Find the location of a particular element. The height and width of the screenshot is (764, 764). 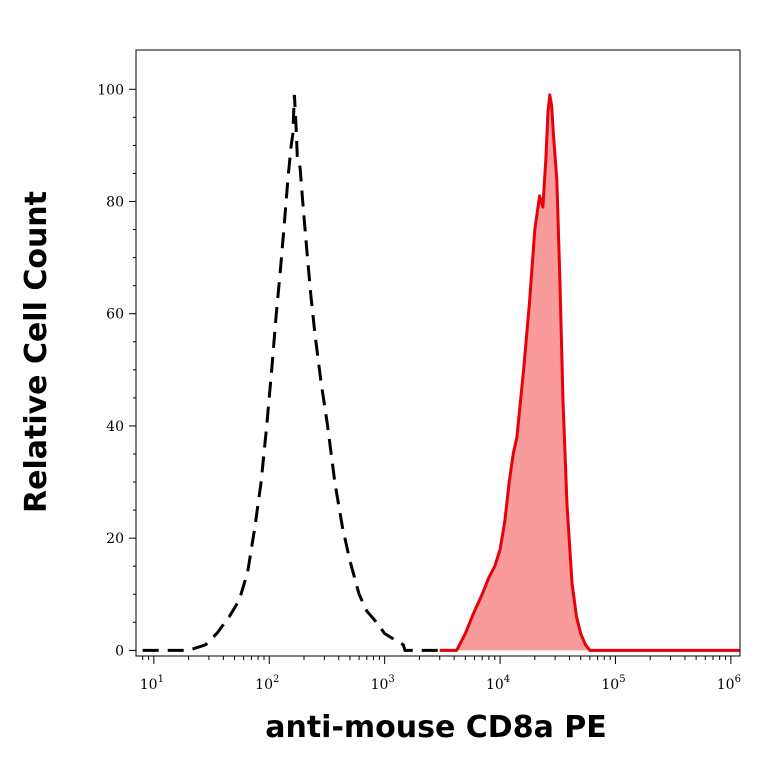

y-tick-label: 40 is located at coordinates (115, 427).